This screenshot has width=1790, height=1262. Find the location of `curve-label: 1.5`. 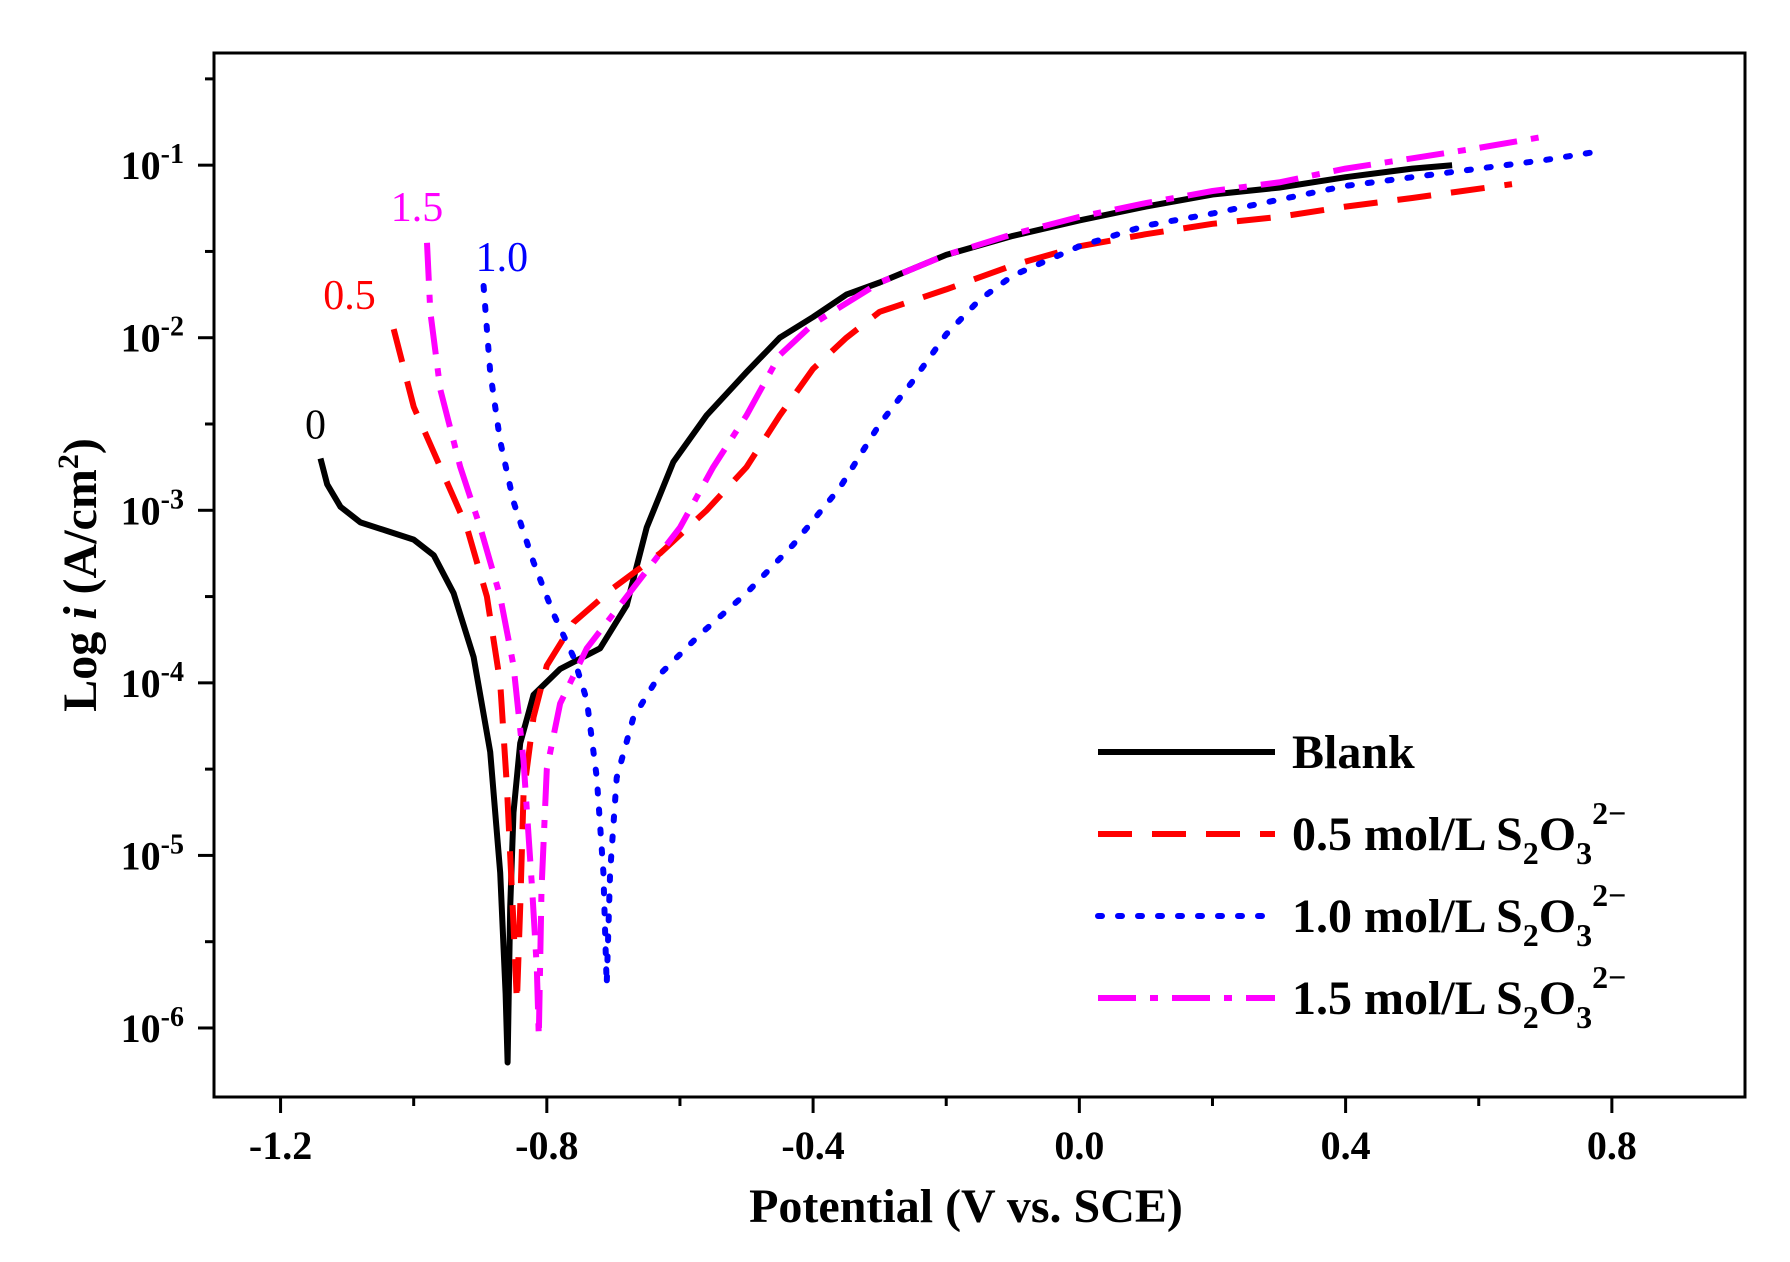

curve-label: 1.5 is located at coordinates (417, 208).